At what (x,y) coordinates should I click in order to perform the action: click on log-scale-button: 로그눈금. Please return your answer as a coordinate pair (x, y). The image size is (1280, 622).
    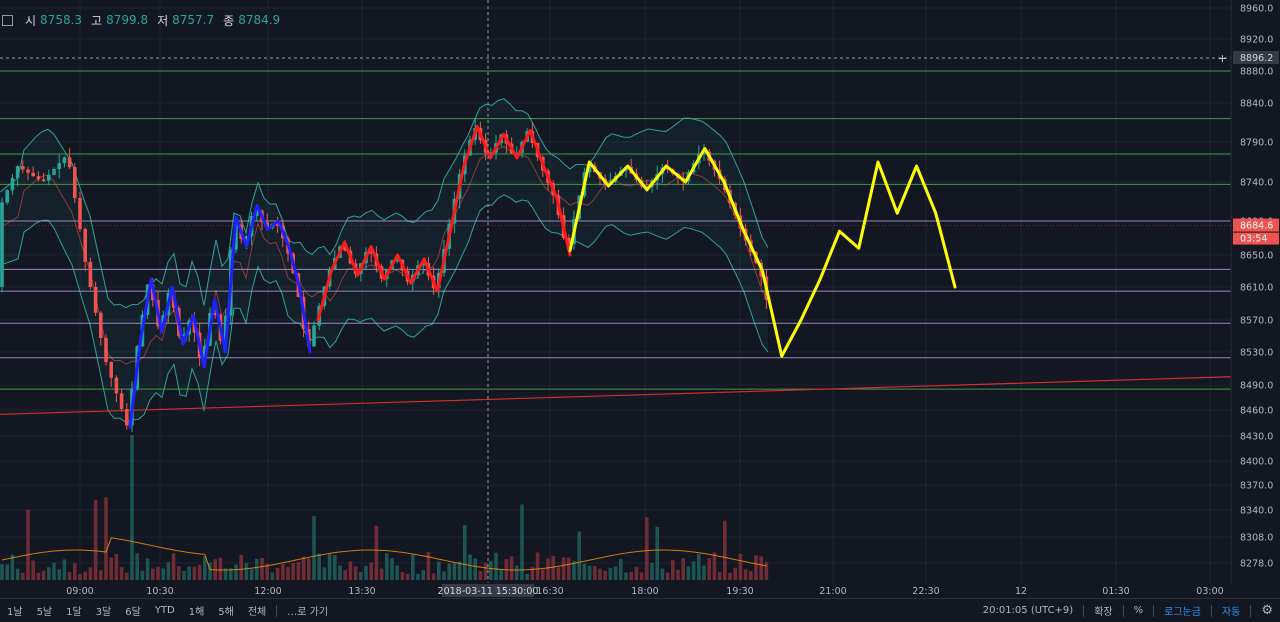
    Looking at the image, I should click on (1182, 612).